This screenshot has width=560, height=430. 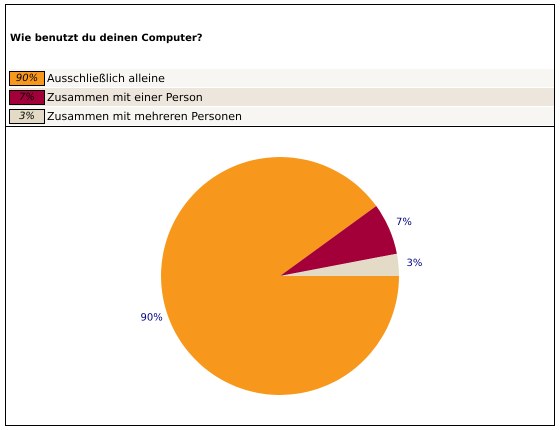 I want to click on text: 3%, so click(x=27, y=116).